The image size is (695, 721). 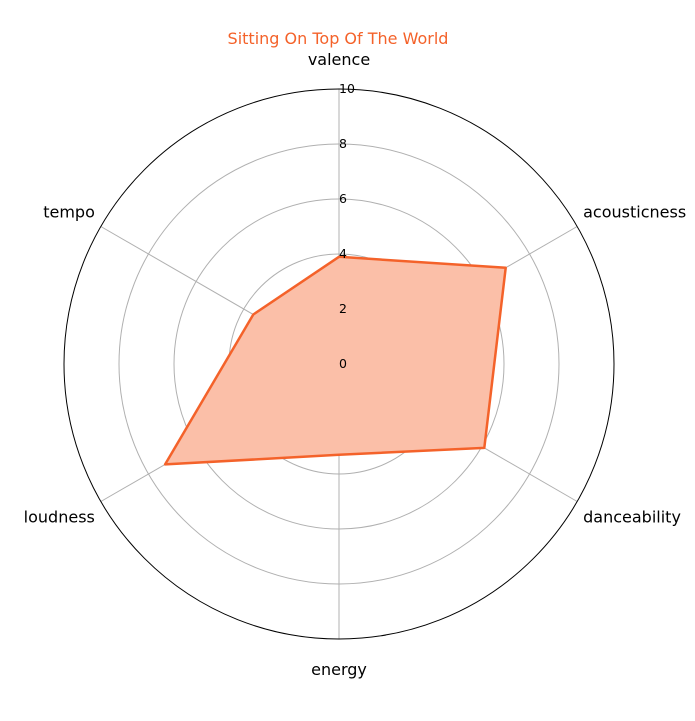 What do you see at coordinates (343, 308) in the screenshot?
I see `r-tick-label: 2` at bounding box center [343, 308].